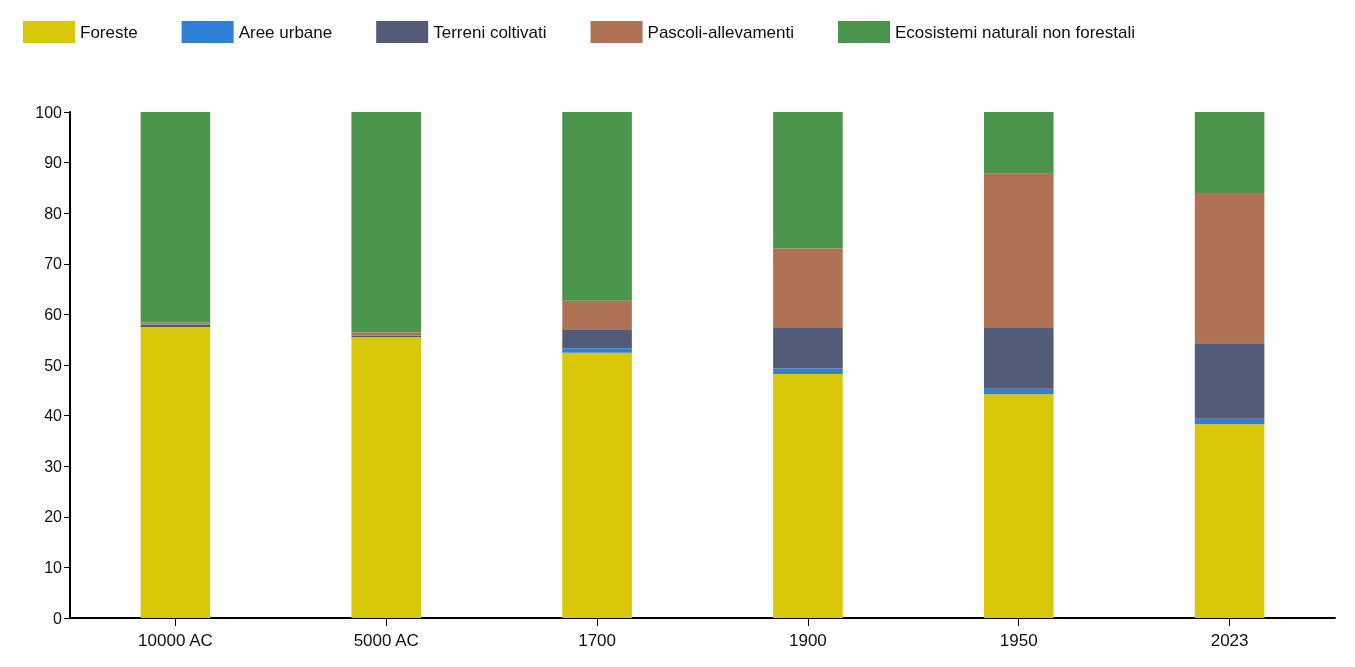  What do you see at coordinates (53, 517) in the screenshot?
I see `y-tick-label: 20` at bounding box center [53, 517].